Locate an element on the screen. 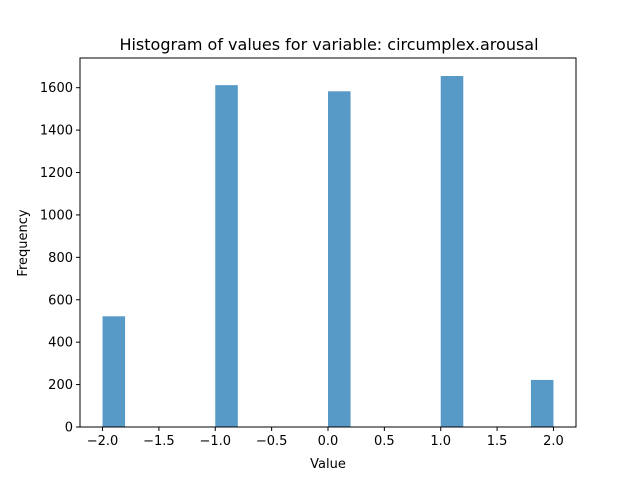 The height and width of the screenshot is (484, 640). y-tick-label: 400 is located at coordinates (60, 343).